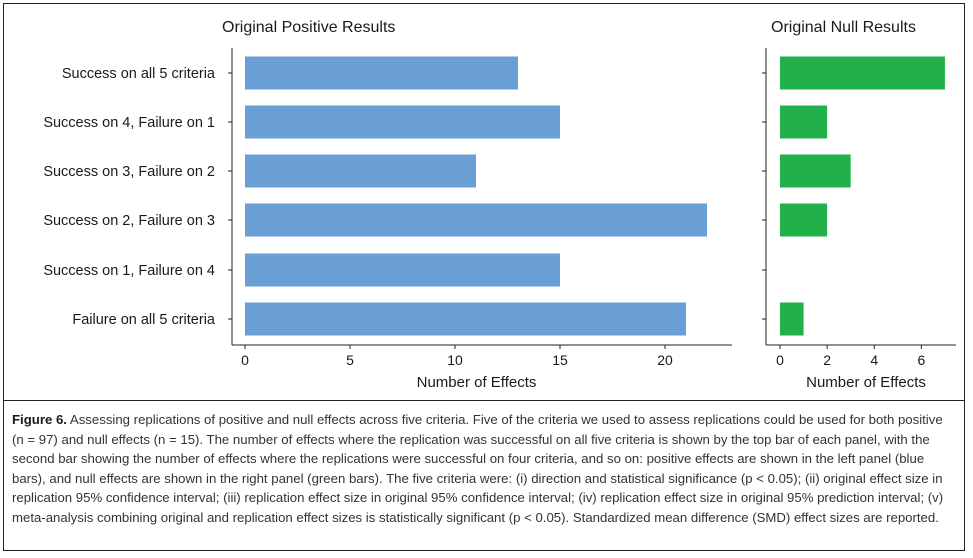 This screenshot has height=558, width=973. Describe the element at coordinates (350, 360) in the screenshot. I see `x-tick-label: 5` at that location.